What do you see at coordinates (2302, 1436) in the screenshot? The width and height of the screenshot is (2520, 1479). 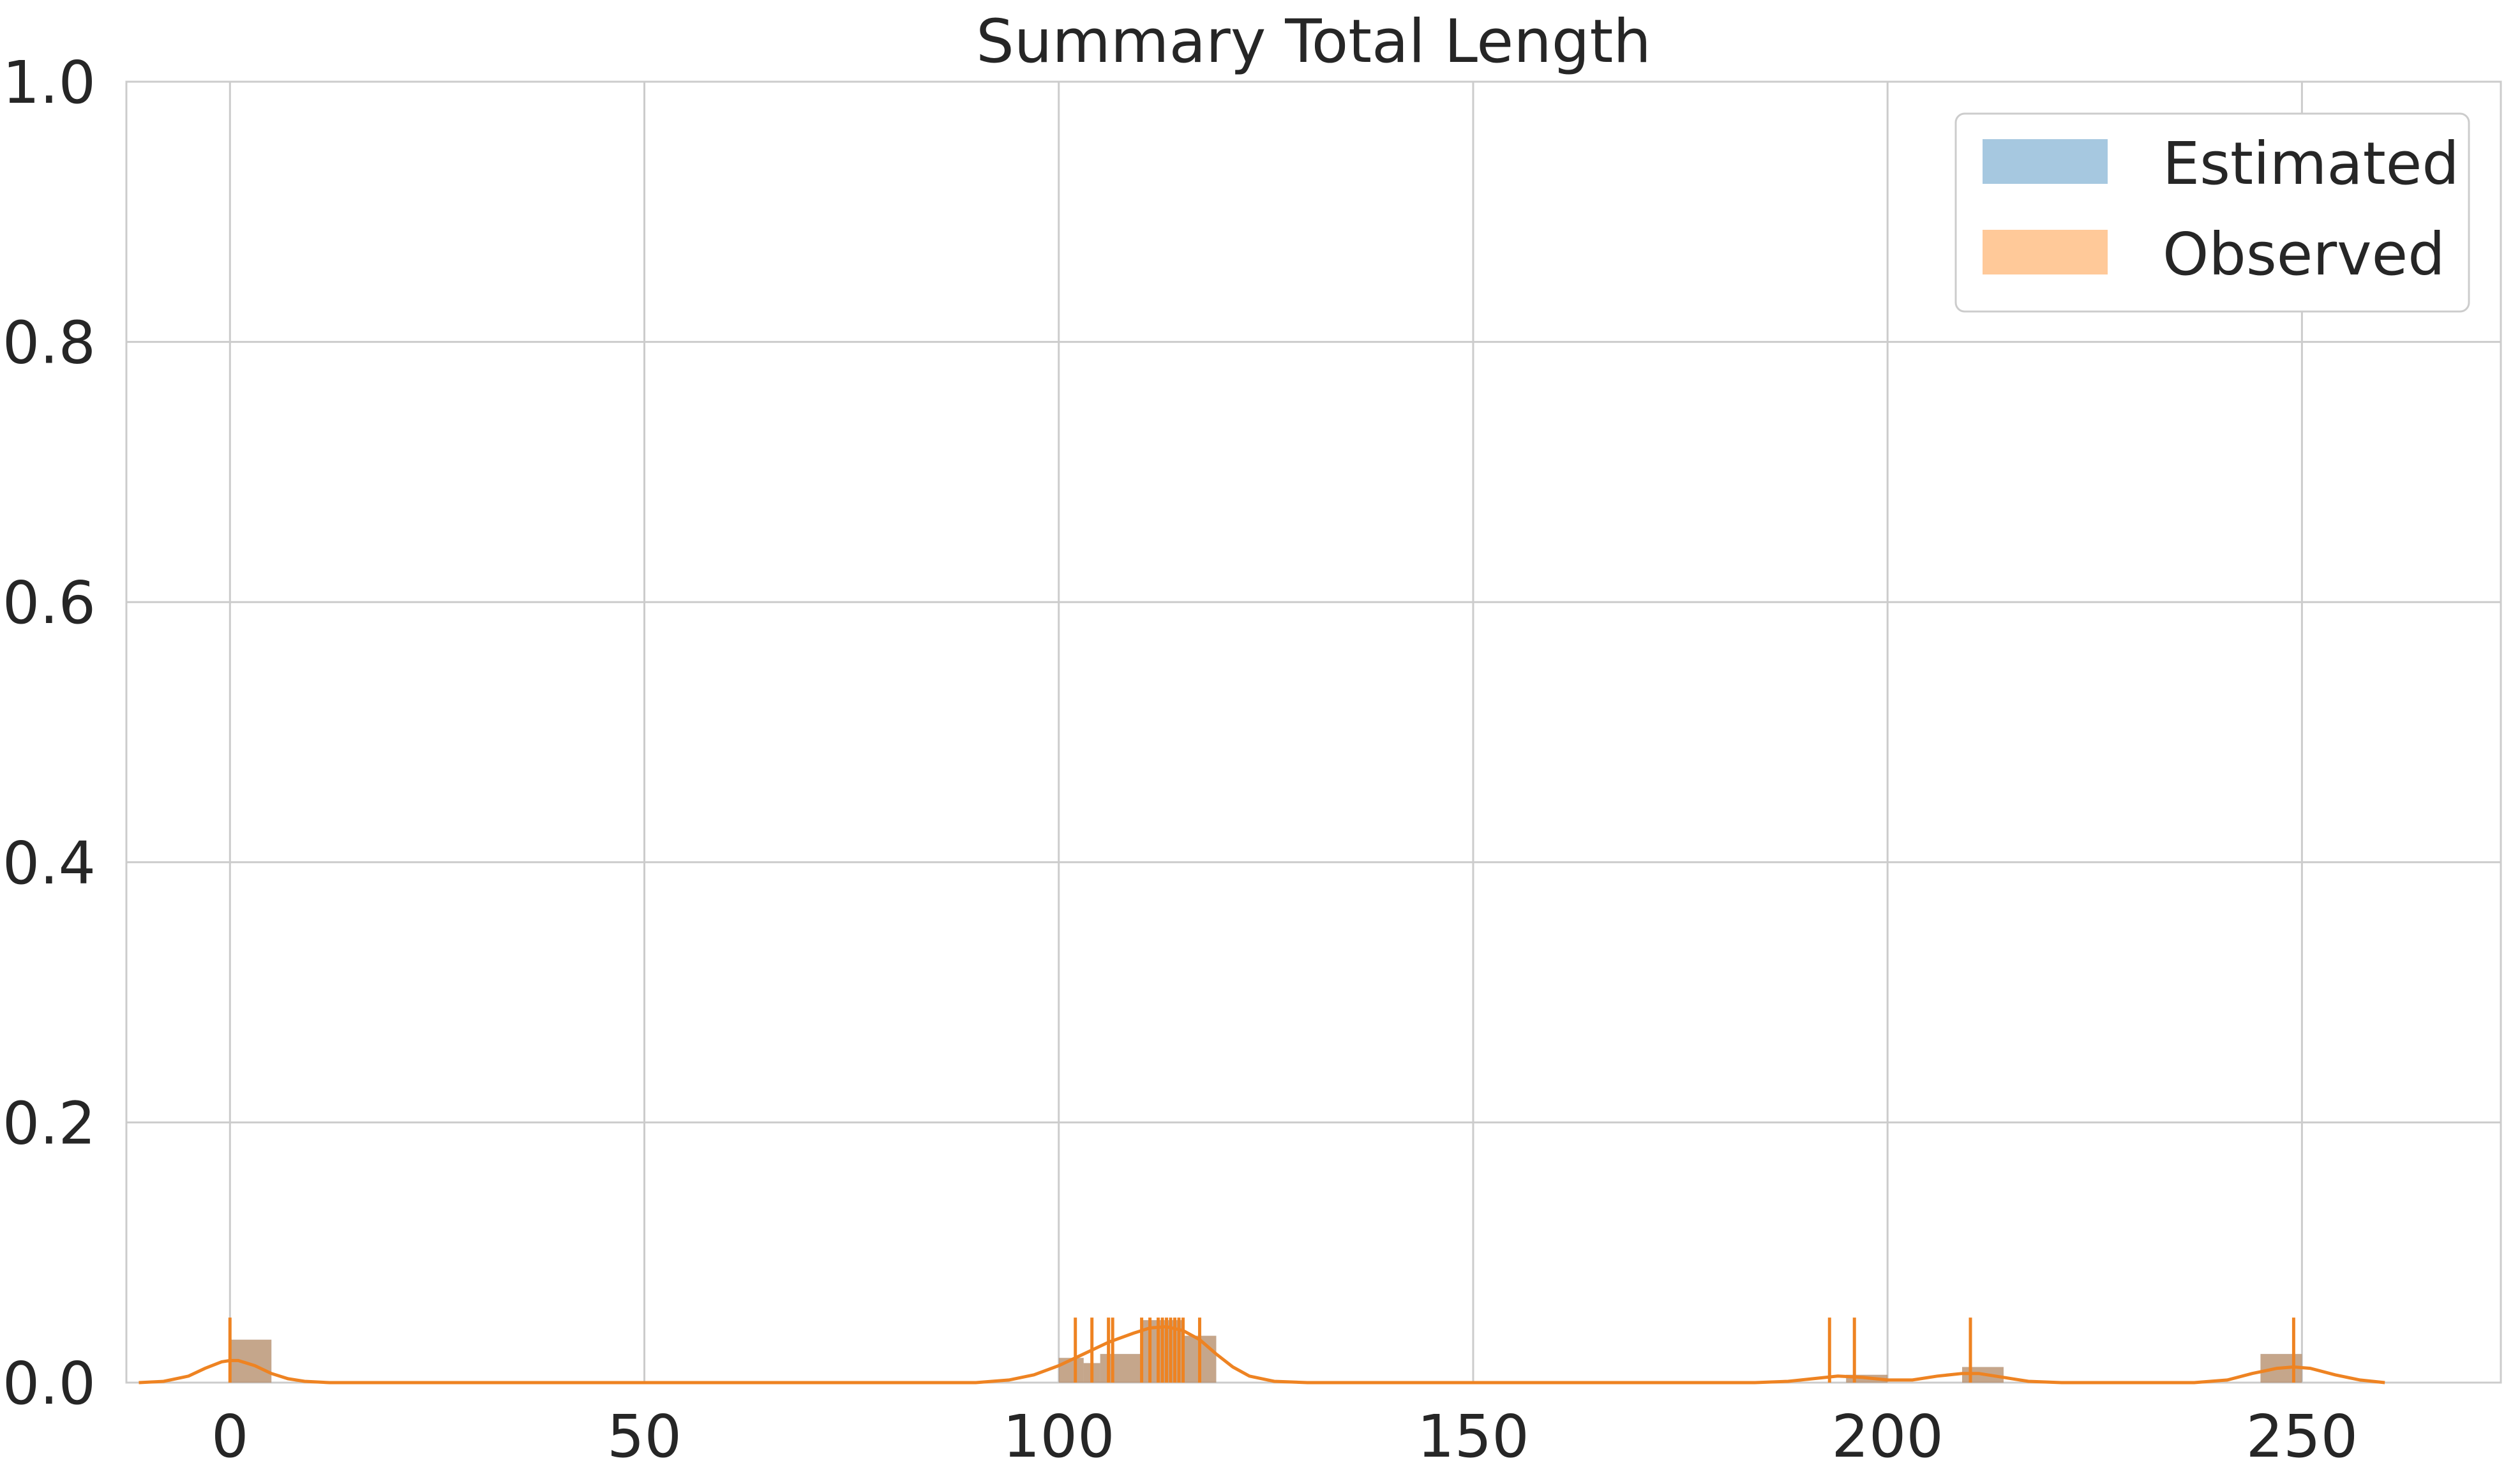 I see `x-tick-label: 250` at bounding box center [2302, 1436].